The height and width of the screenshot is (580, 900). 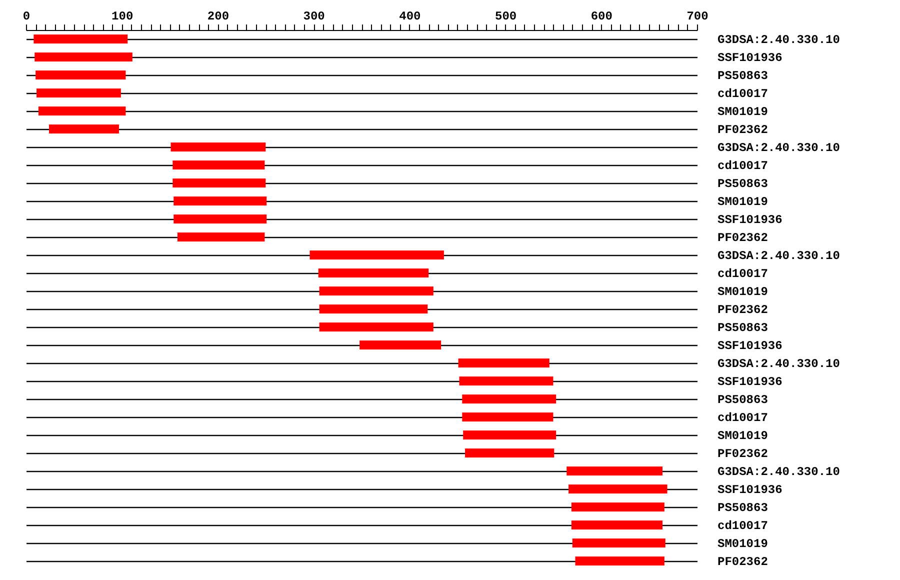 What do you see at coordinates (123, 17) in the screenshot?
I see `x-tick-label: 100` at bounding box center [123, 17].